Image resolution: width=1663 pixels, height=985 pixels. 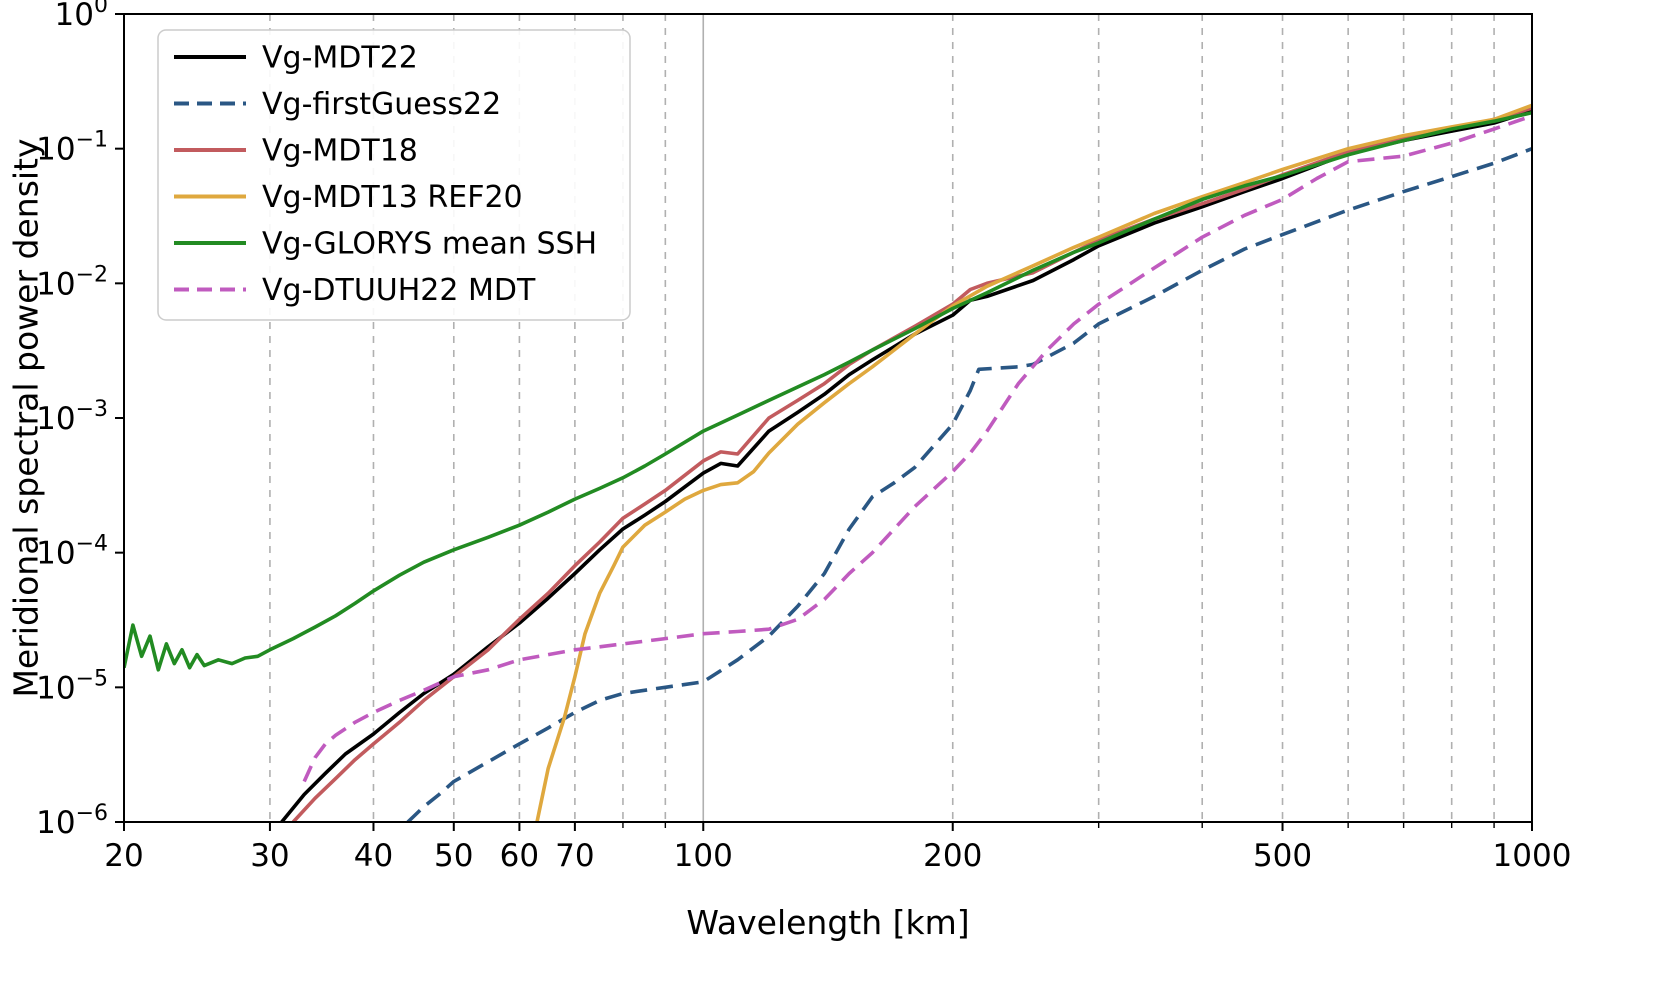 I want to click on y-tick-label: 100, so click(x=81, y=16).